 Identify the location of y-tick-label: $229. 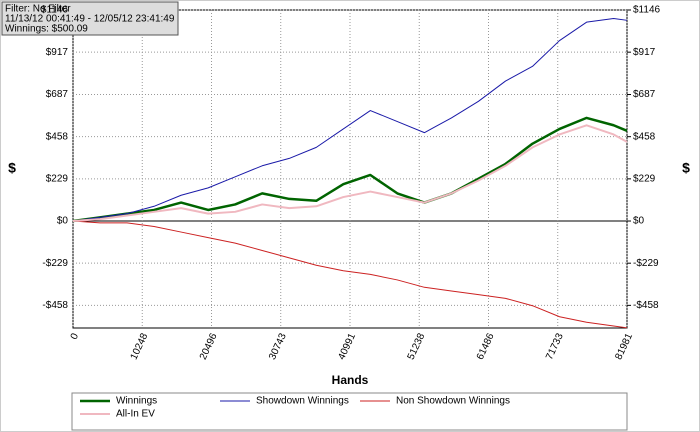
(57, 178).